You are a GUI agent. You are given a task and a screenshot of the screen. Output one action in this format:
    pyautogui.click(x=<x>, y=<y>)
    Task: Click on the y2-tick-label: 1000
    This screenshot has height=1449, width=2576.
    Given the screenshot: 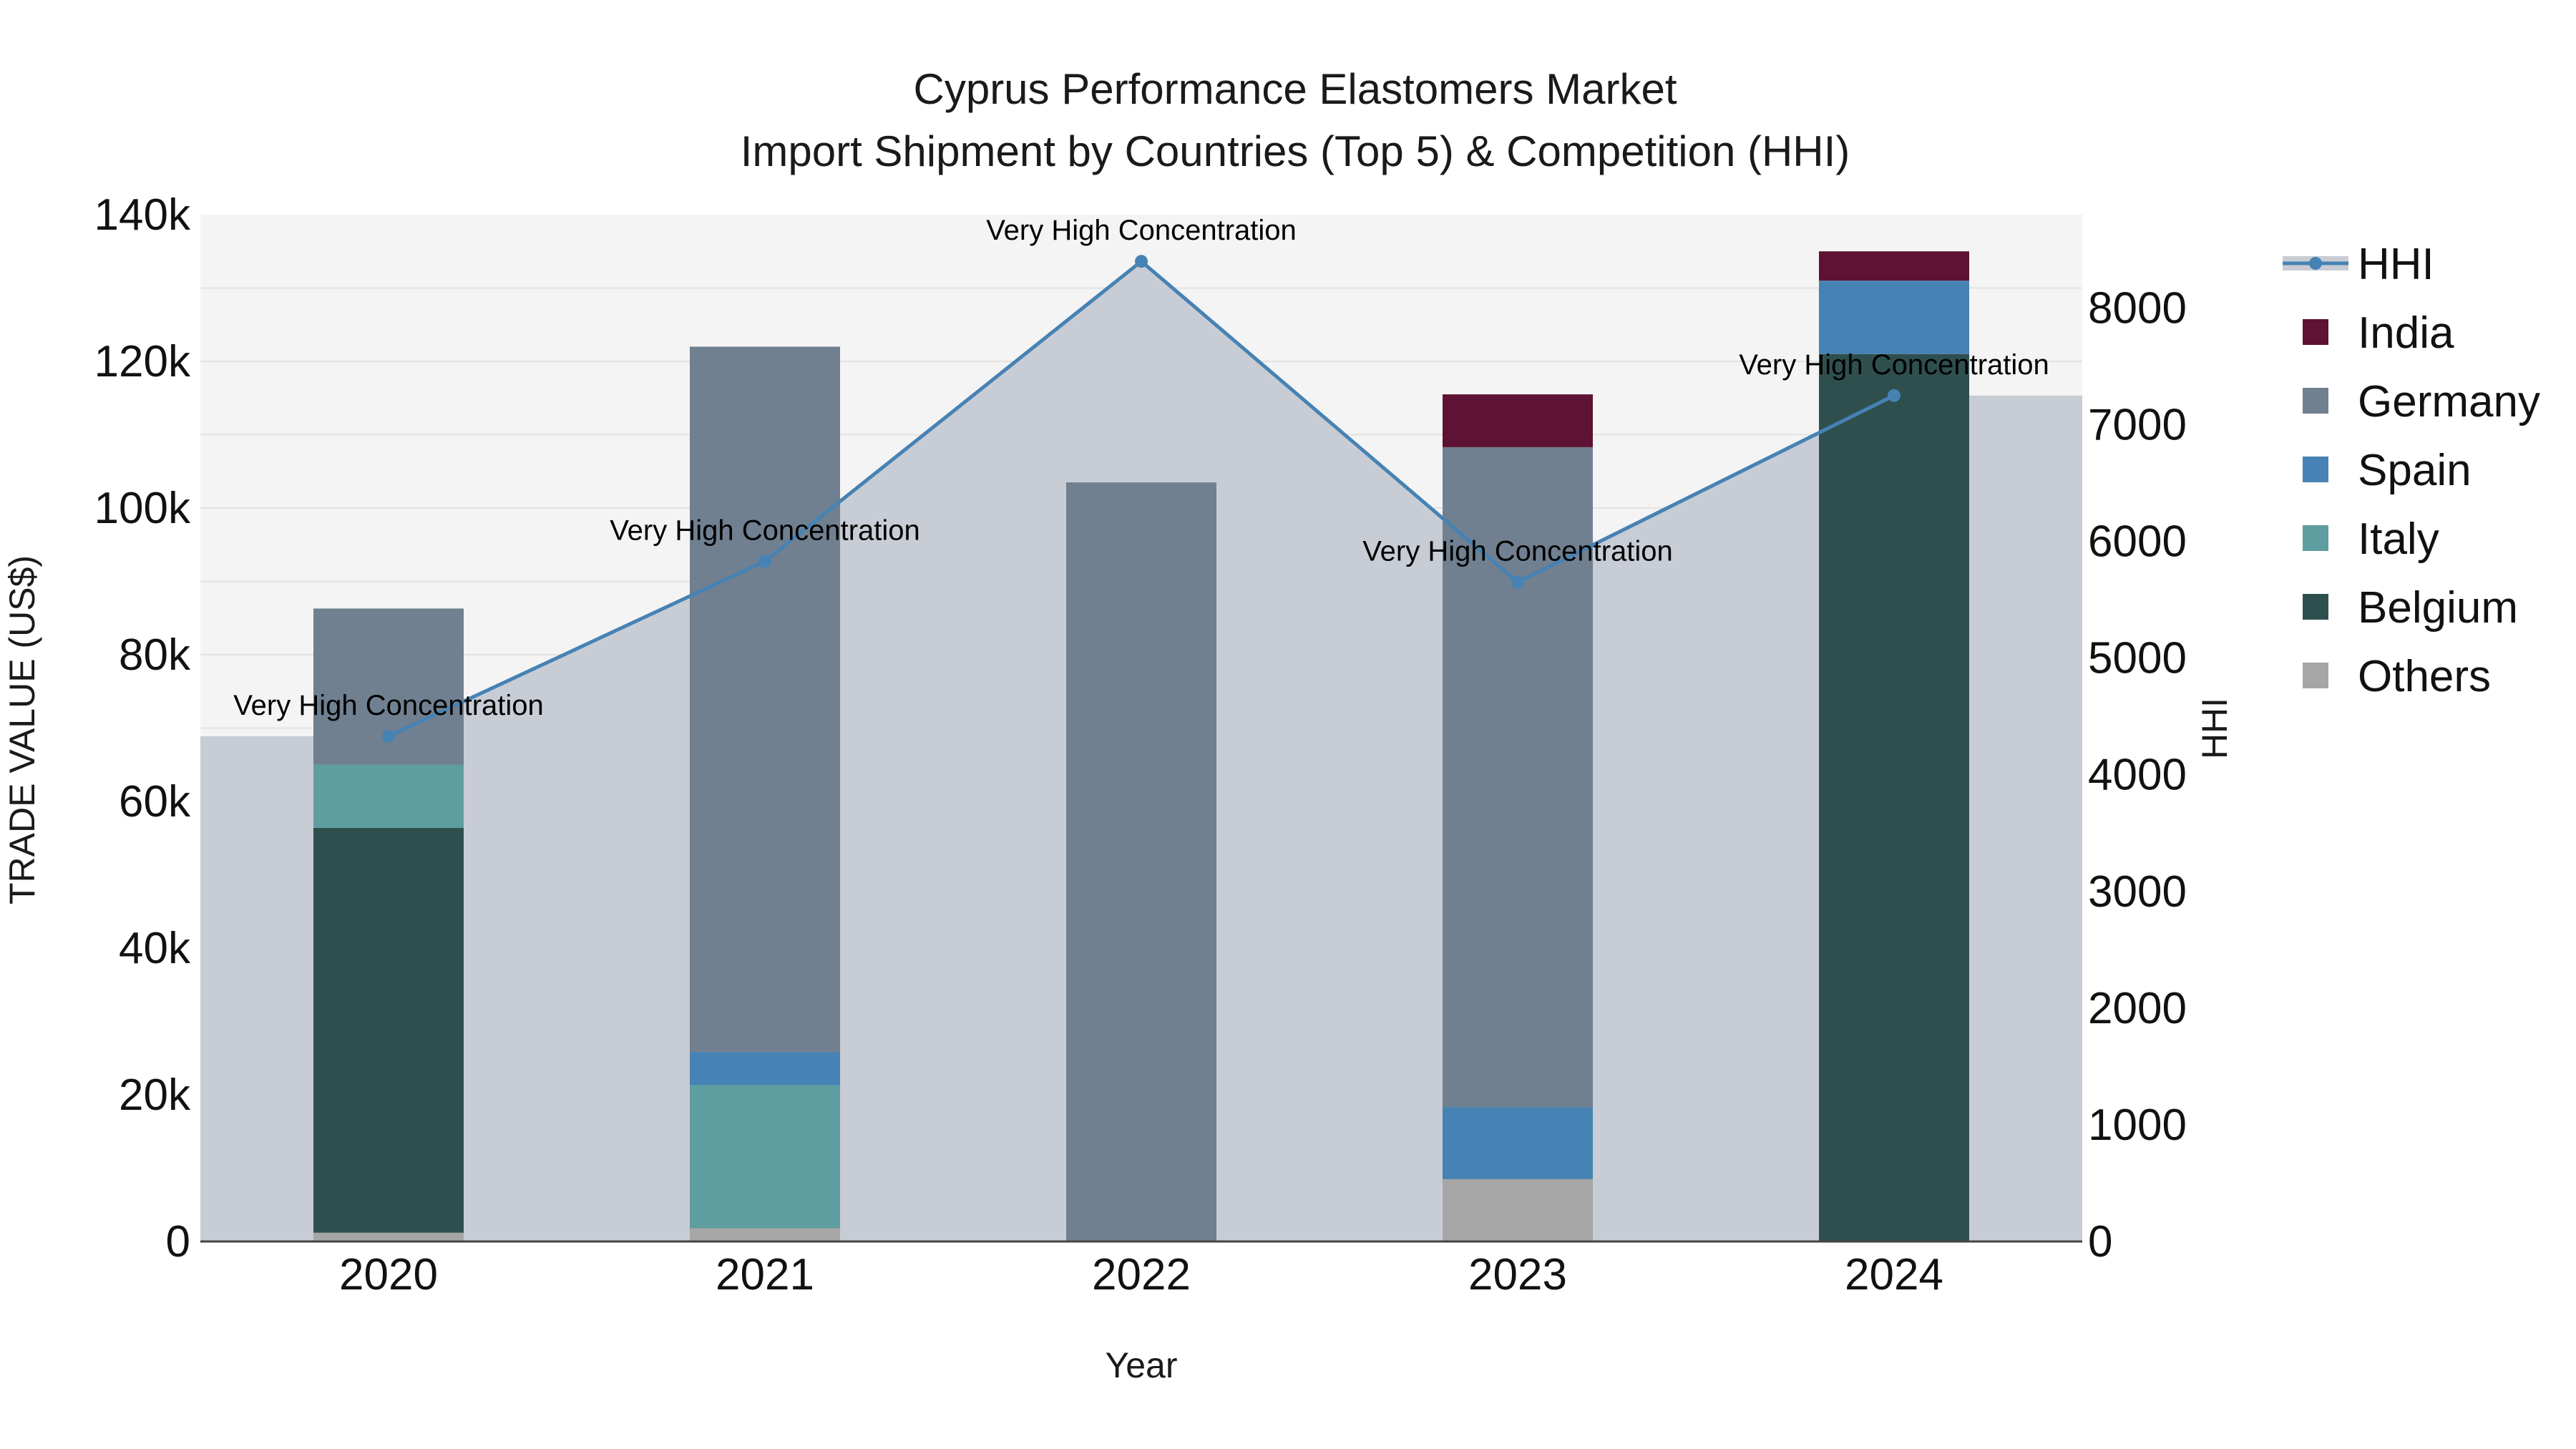 What is the action you would take?
    pyautogui.click(x=2137, y=1125)
    